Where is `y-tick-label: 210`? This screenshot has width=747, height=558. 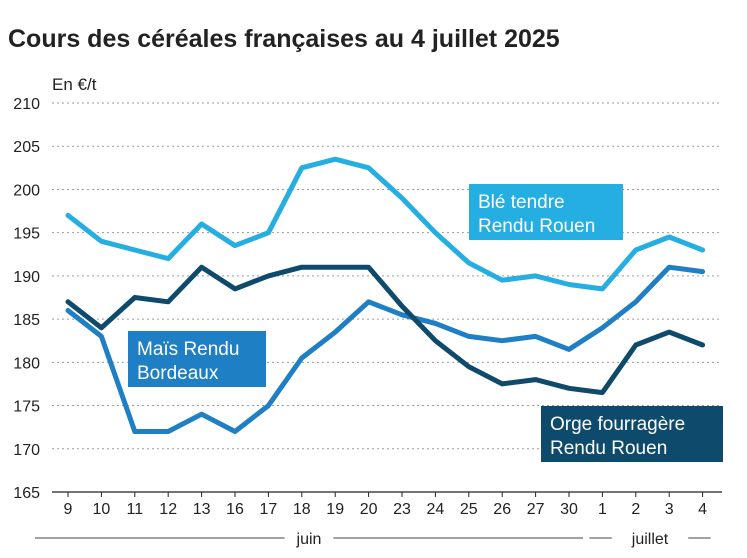 y-tick-label: 210 is located at coordinates (26, 104).